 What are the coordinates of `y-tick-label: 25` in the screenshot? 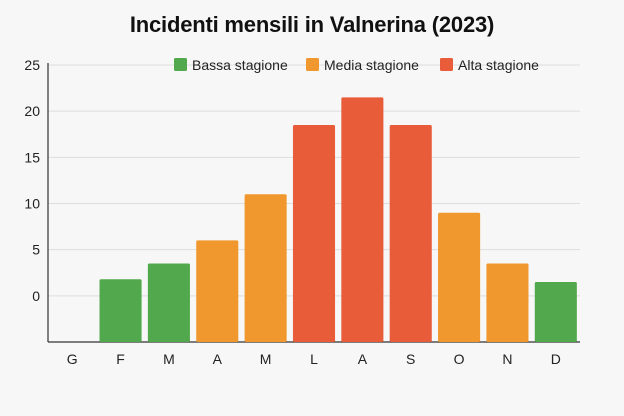 It's located at (32, 65).